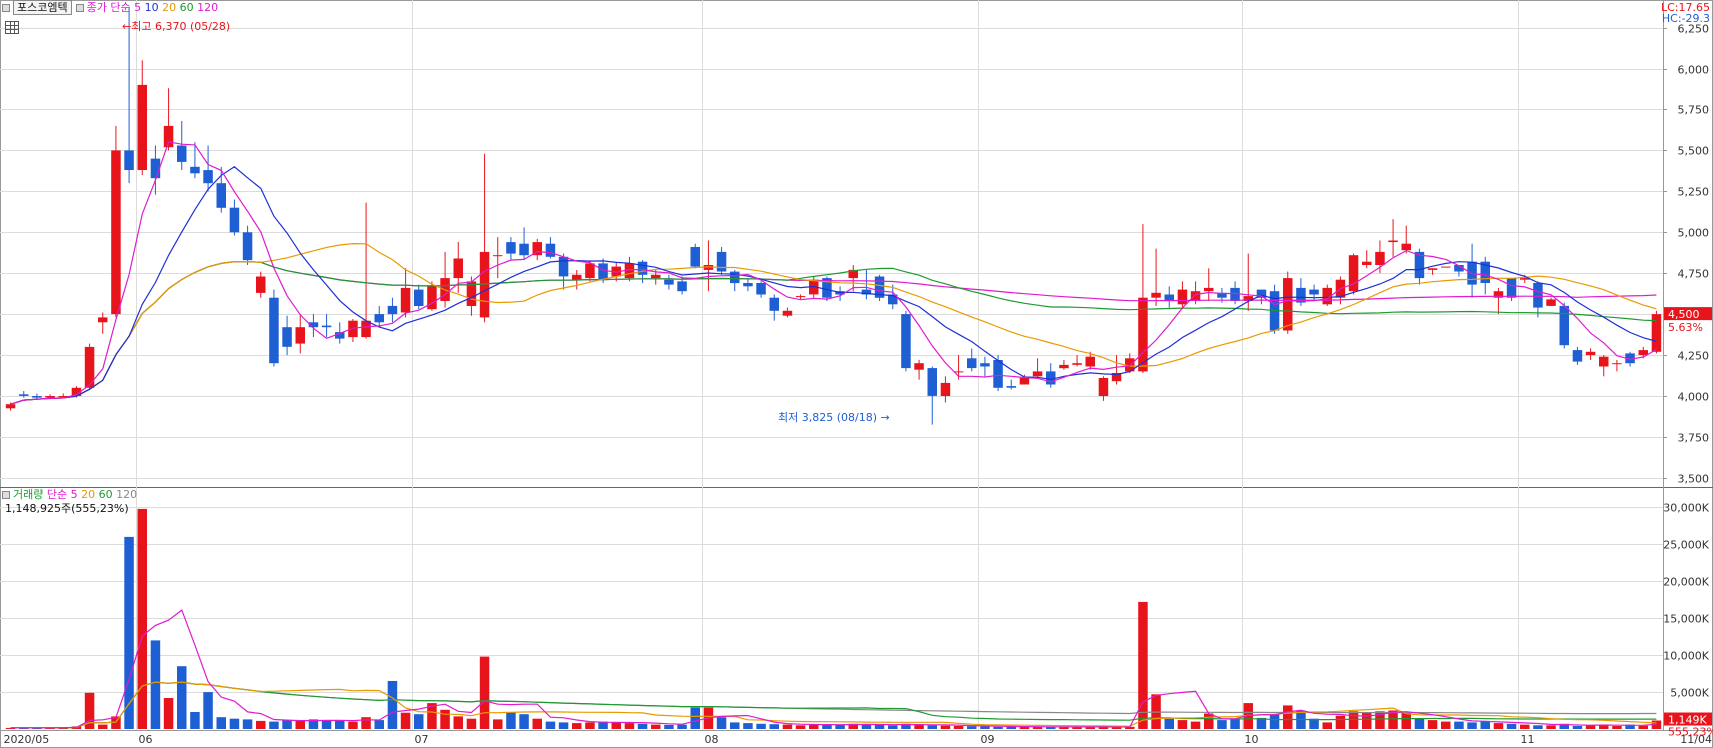 This screenshot has width=1713, height=748. I want to click on low-annotation-text: 최저 3,825 (08/18), so click(828, 417).